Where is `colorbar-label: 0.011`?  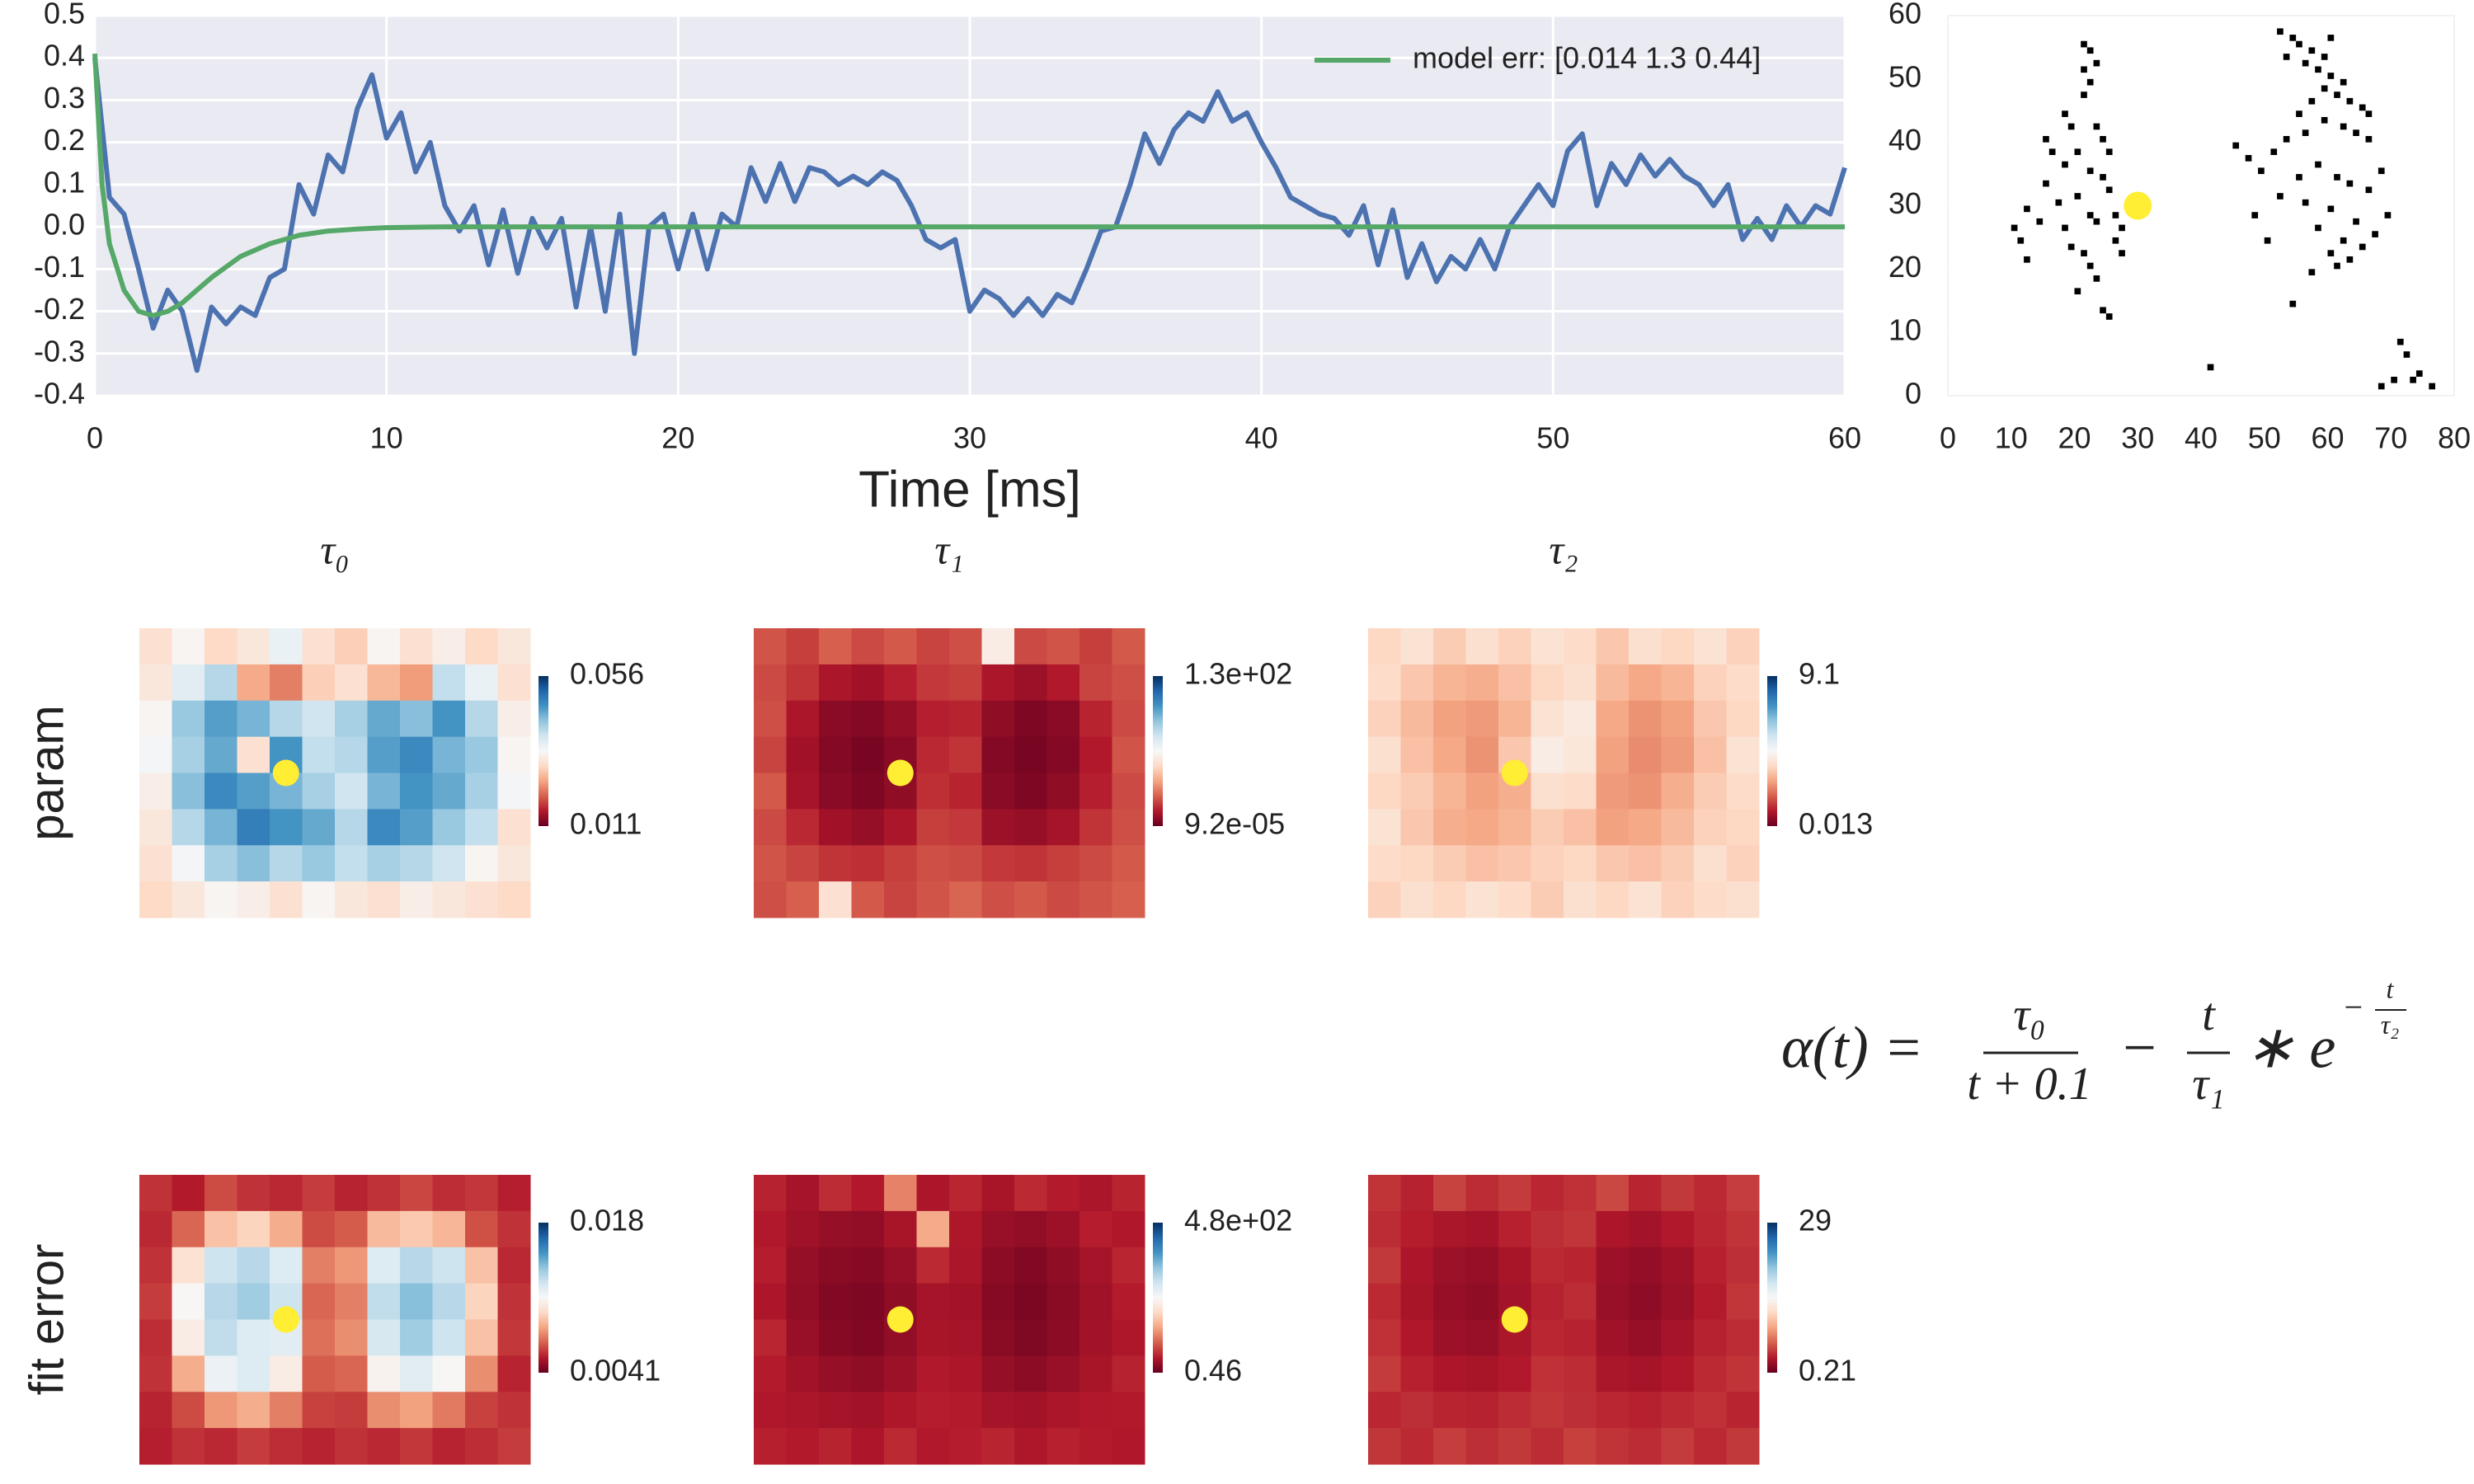 colorbar-label: 0.011 is located at coordinates (606, 824).